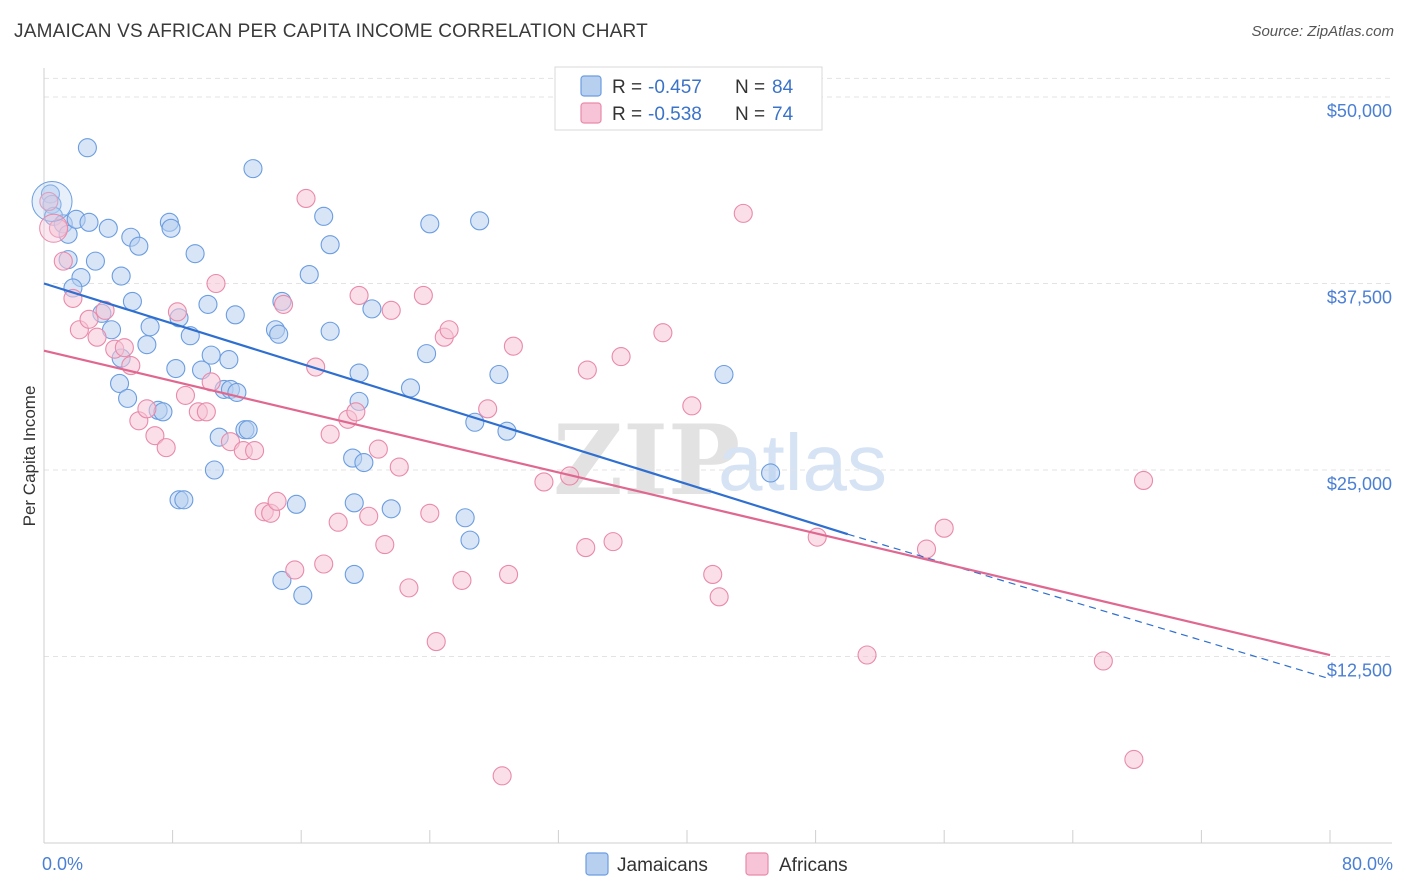 This screenshot has height=892, width=1406. Describe the element at coordinates (716, 864) in the screenshot. I see `series-legend: Jamaicans Africans` at that location.